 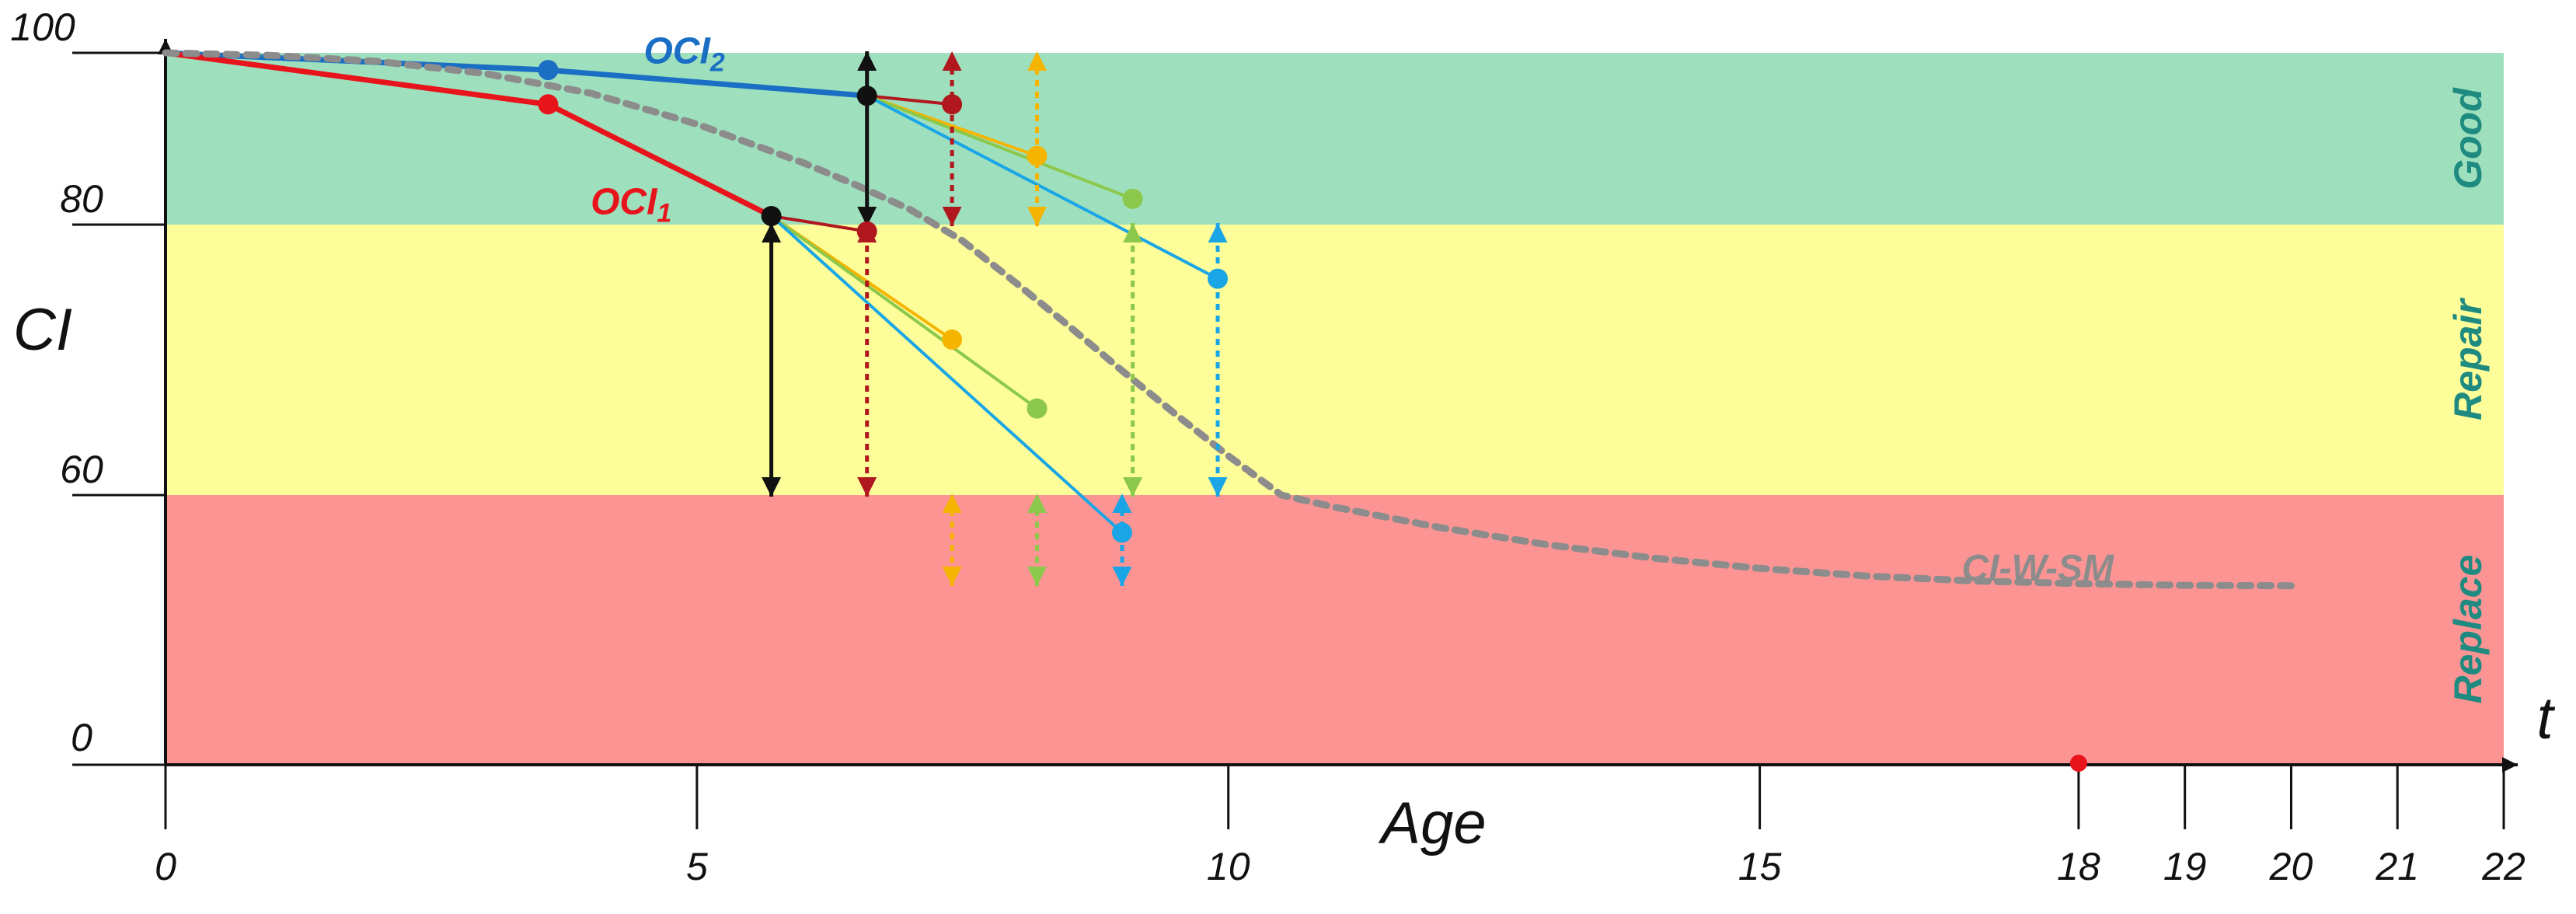 What do you see at coordinates (1760, 866) in the screenshot?
I see `x-tick-label: 15` at bounding box center [1760, 866].